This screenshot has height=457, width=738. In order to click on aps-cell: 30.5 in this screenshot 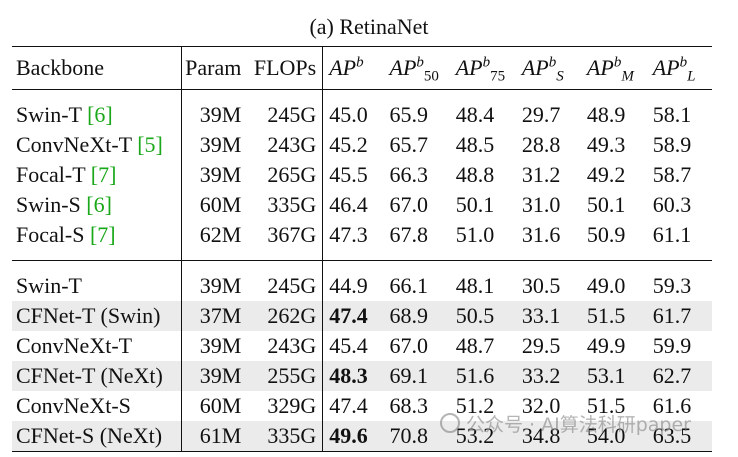, I will do `click(541, 285)`.